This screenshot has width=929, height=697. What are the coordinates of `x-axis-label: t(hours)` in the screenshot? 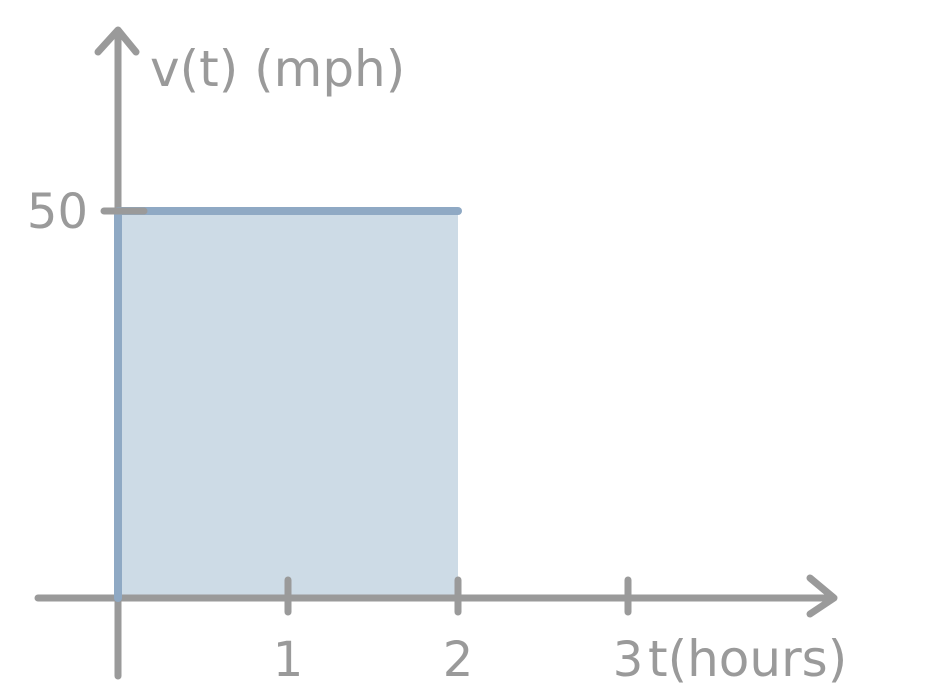 It's located at (747, 659).